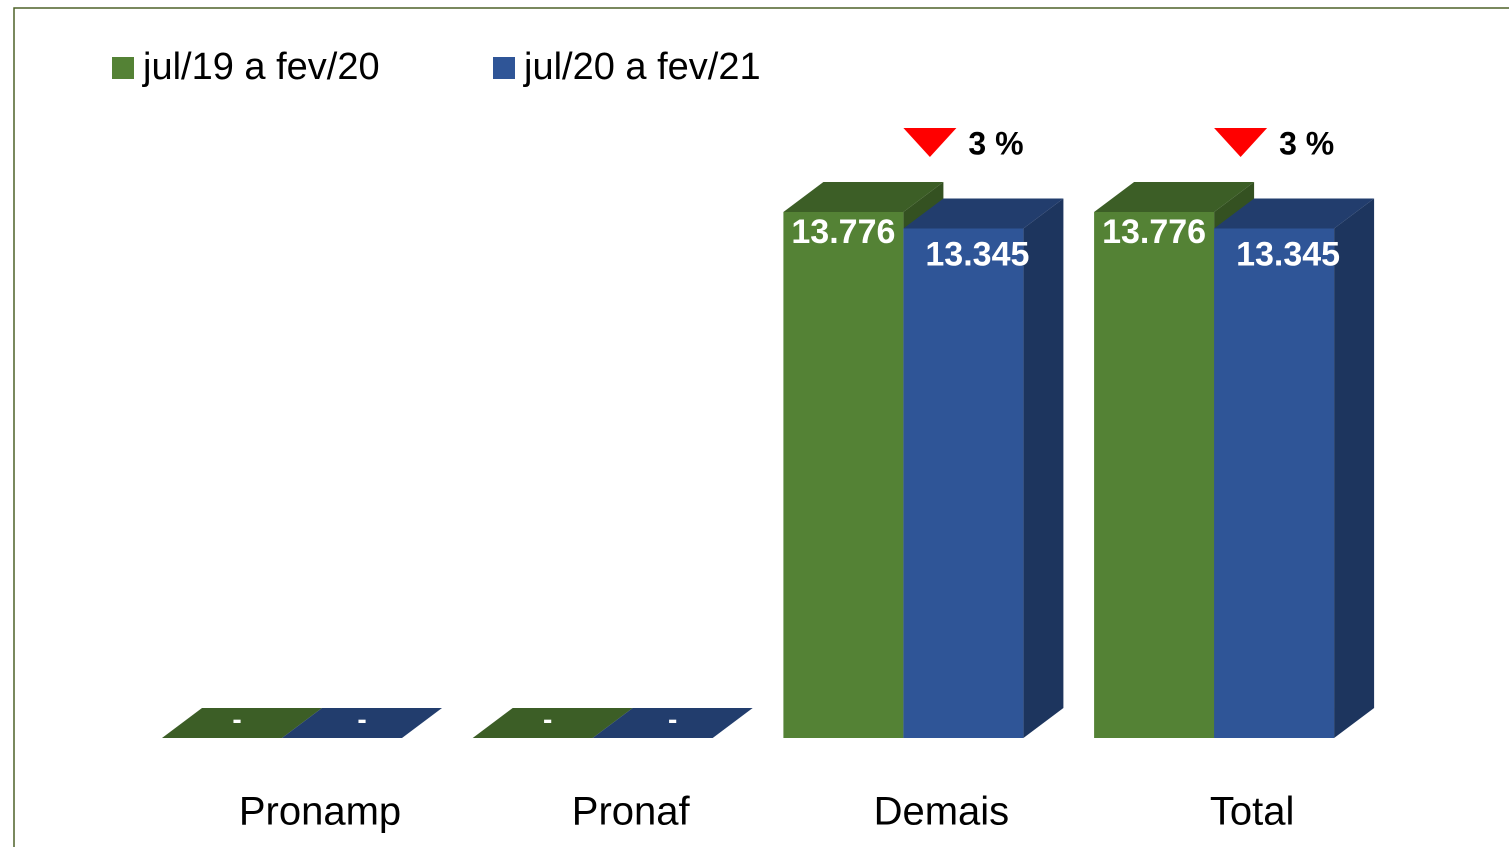  Describe the element at coordinates (942, 812) in the screenshot. I see `x-tick-label: Demais` at that location.